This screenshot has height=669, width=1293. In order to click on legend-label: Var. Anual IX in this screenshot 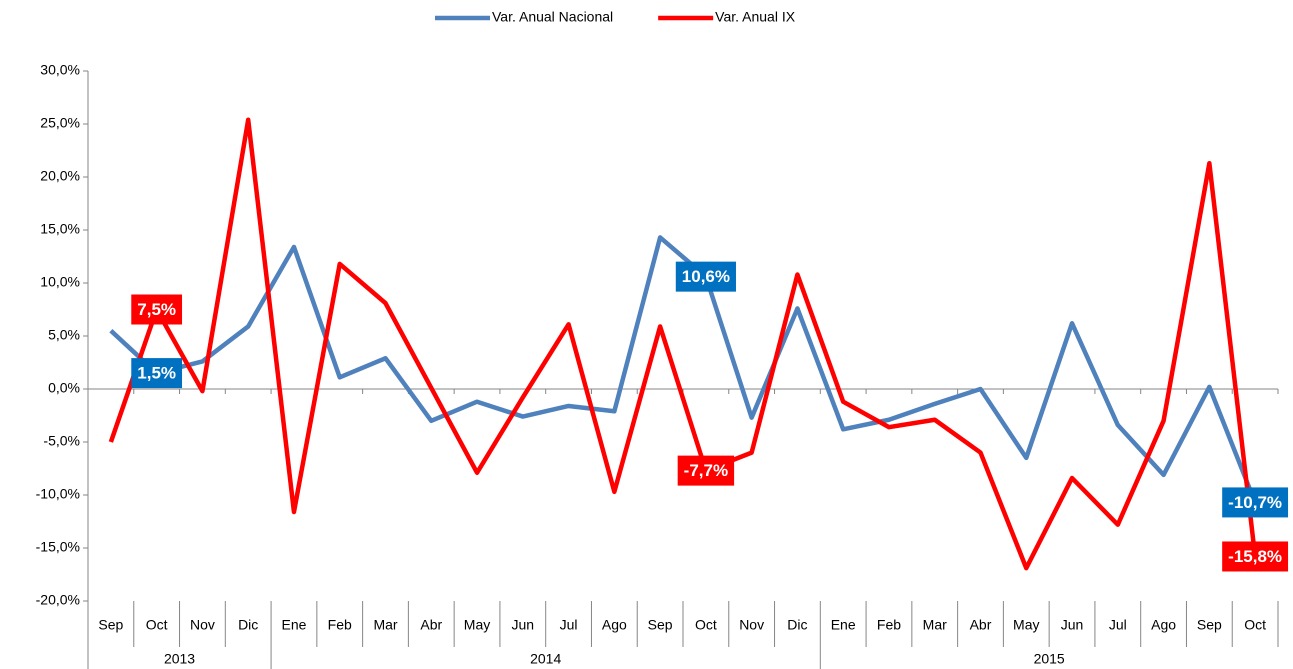, I will do `click(755, 17)`.